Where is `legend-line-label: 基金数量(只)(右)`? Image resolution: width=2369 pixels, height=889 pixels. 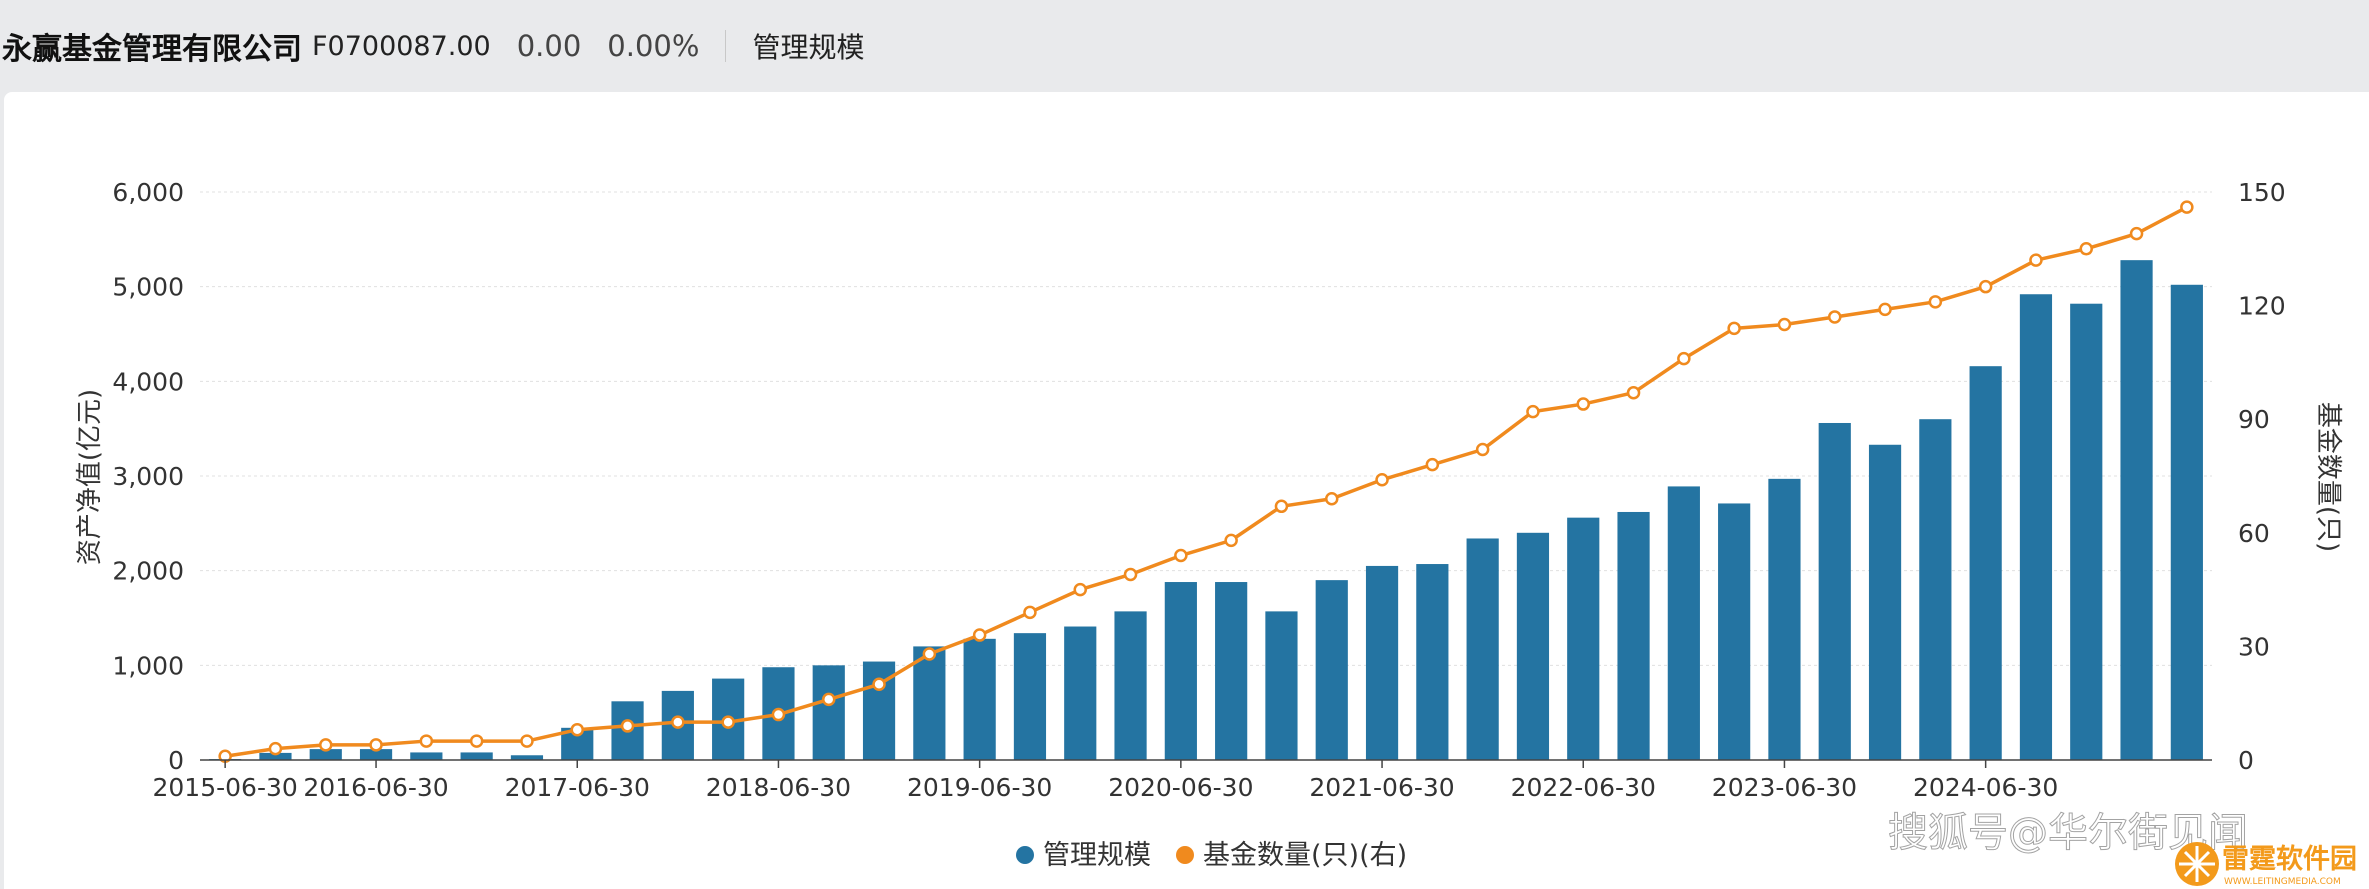 legend-line-label: 基金数量(只)(右) is located at coordinates (1305, 855).